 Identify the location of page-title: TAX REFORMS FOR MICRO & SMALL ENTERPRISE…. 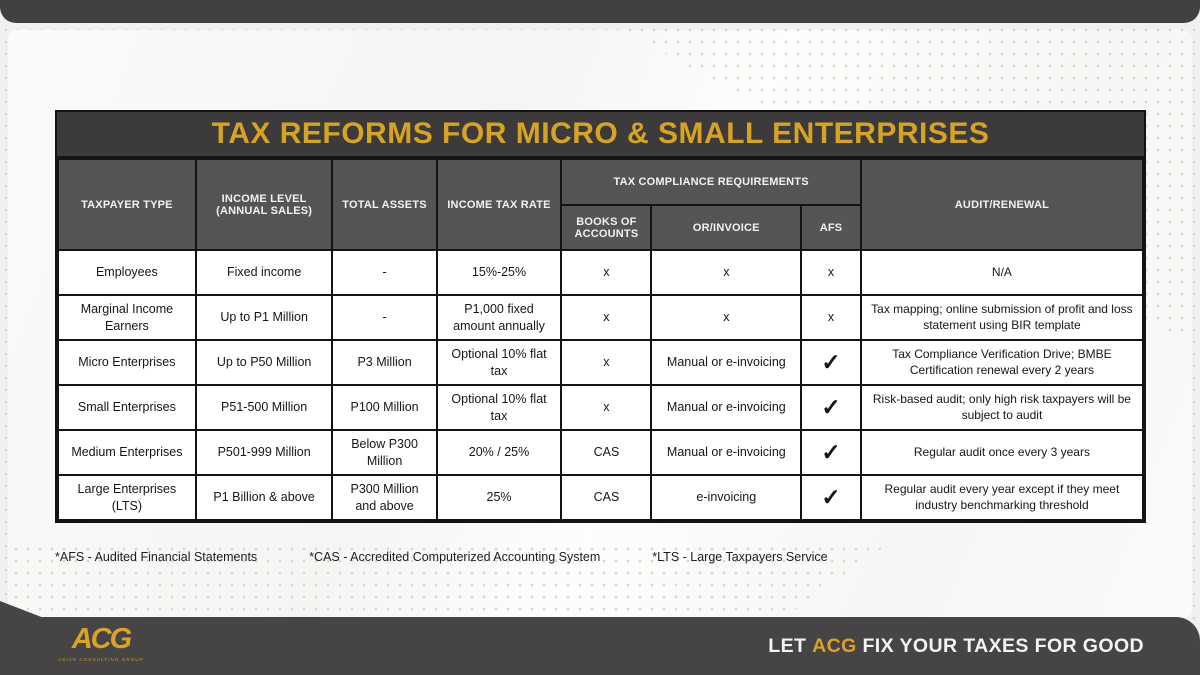
(600, 135).